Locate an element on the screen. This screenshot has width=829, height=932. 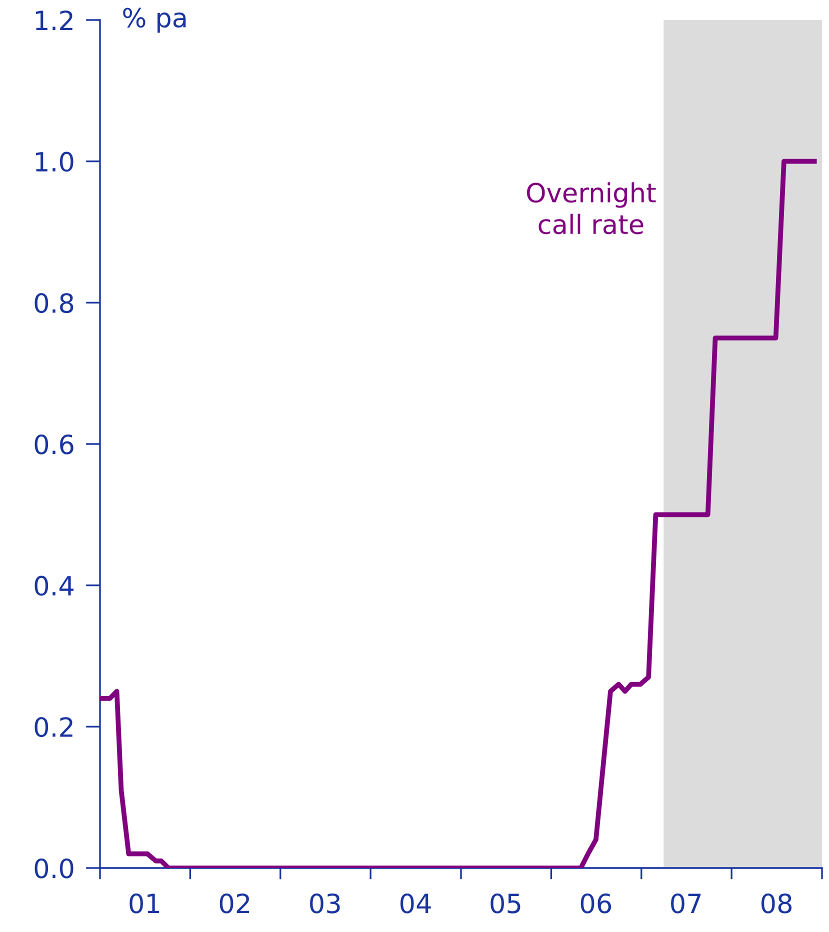
y-tick-label: 0.6 is located at coordinates (54, 444).